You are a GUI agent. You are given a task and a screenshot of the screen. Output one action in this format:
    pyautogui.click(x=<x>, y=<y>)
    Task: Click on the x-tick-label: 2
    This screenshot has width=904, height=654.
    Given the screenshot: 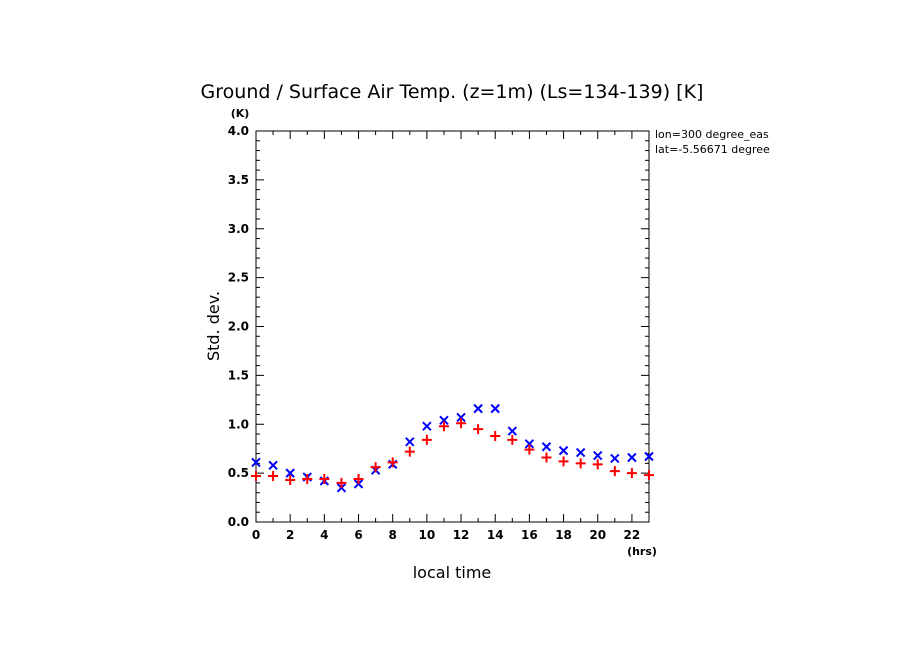 What is the action you would take?
    pyautogui.click(x=290, y=535)
    